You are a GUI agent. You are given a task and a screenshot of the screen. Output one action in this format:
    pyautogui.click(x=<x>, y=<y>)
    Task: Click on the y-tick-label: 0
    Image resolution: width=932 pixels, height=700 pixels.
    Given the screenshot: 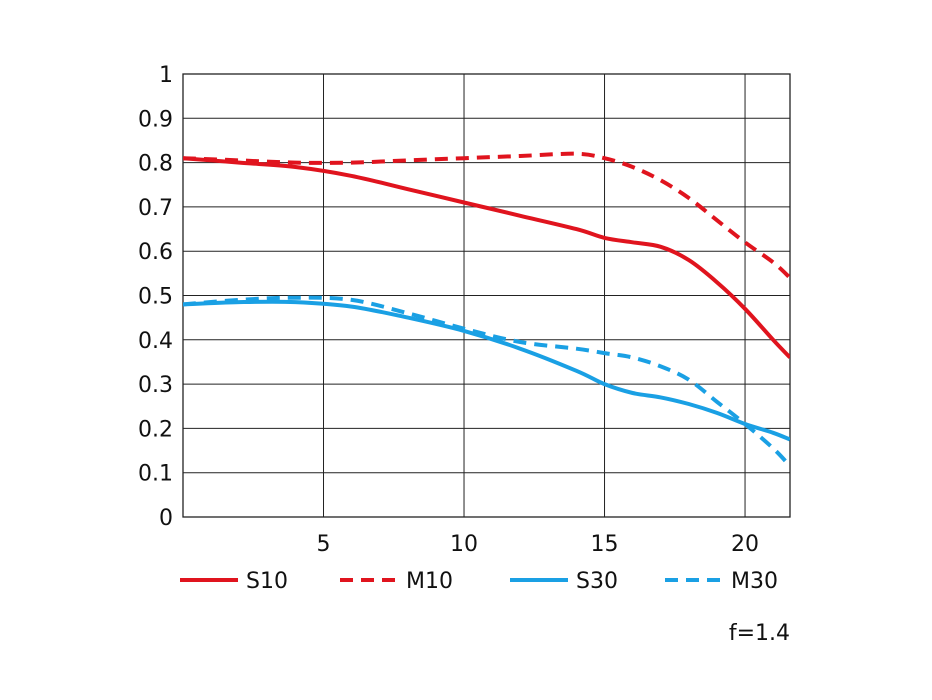 What is the action you would take?
    pyautogui.click(x=166, y=518)
    